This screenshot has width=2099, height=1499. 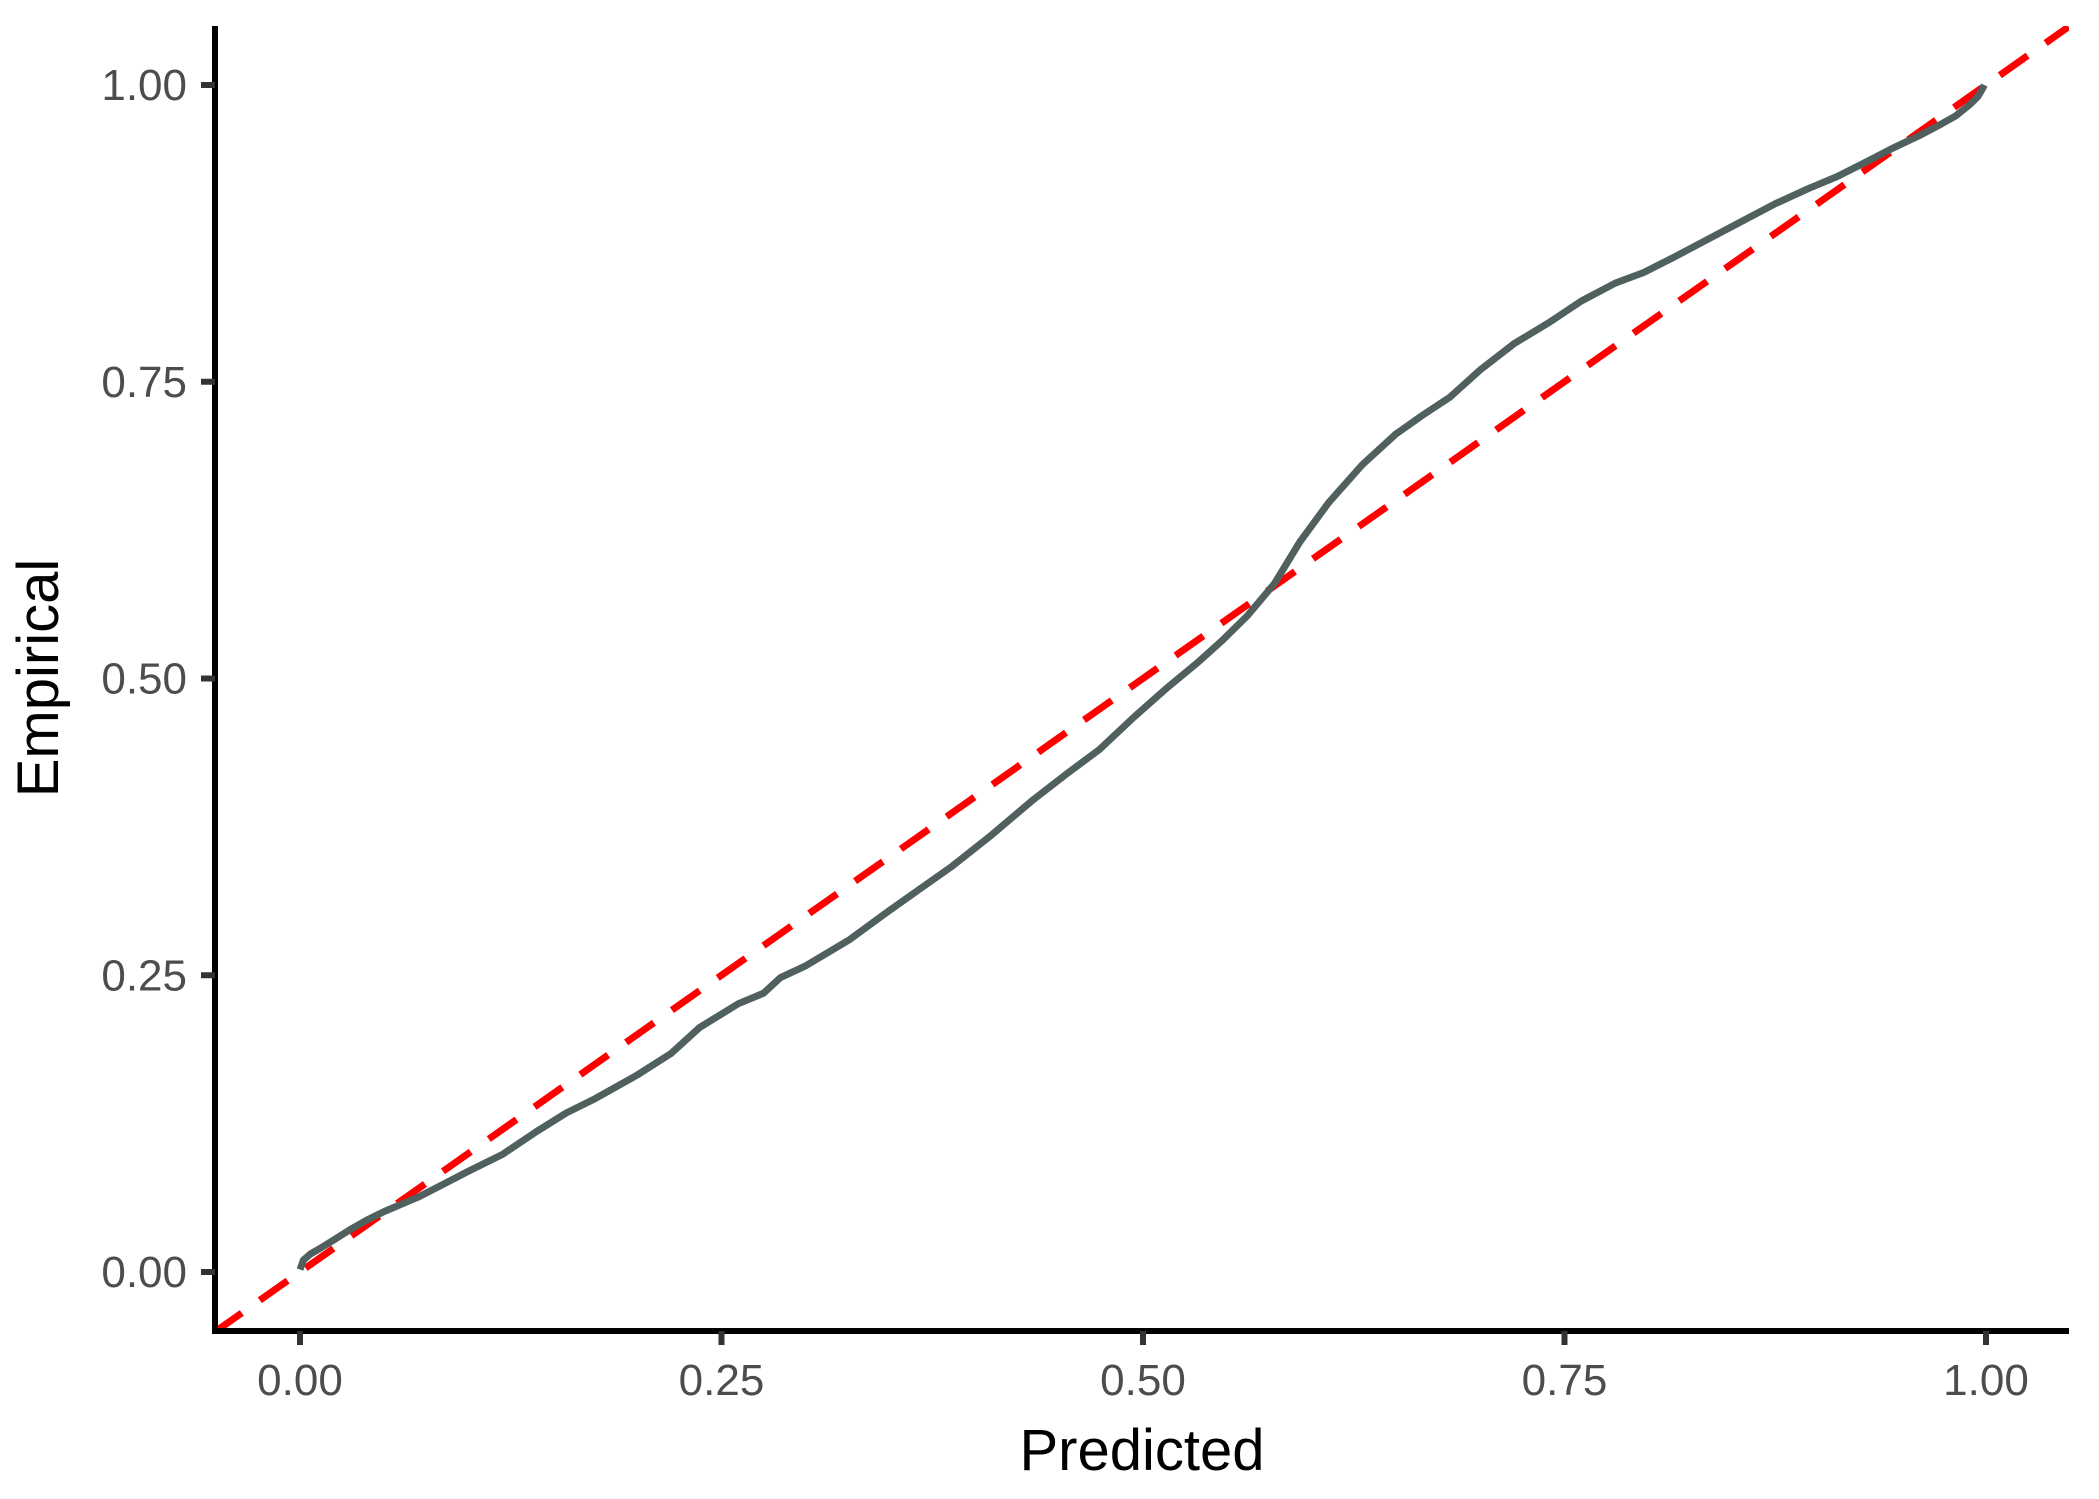 I want to click on x-axis-title: Predicted, so click(x=1141, y=1450).